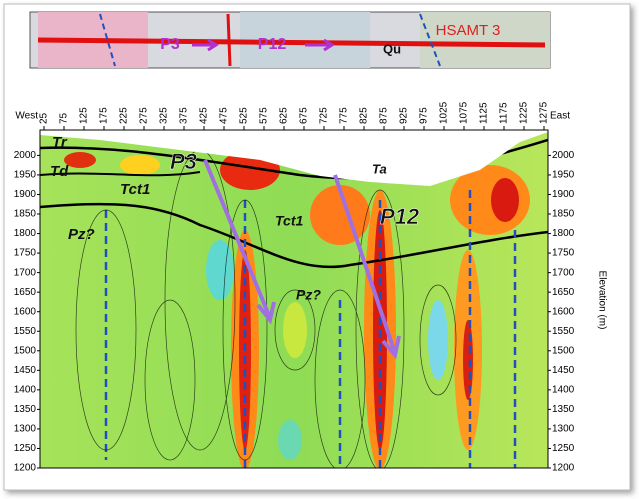 The height and width of the screenshot is (499, 639). What do you see at coordinates (284, 115) in the screenshot?
I see `x-tick-label: 625` at bounding box center [284, 115].